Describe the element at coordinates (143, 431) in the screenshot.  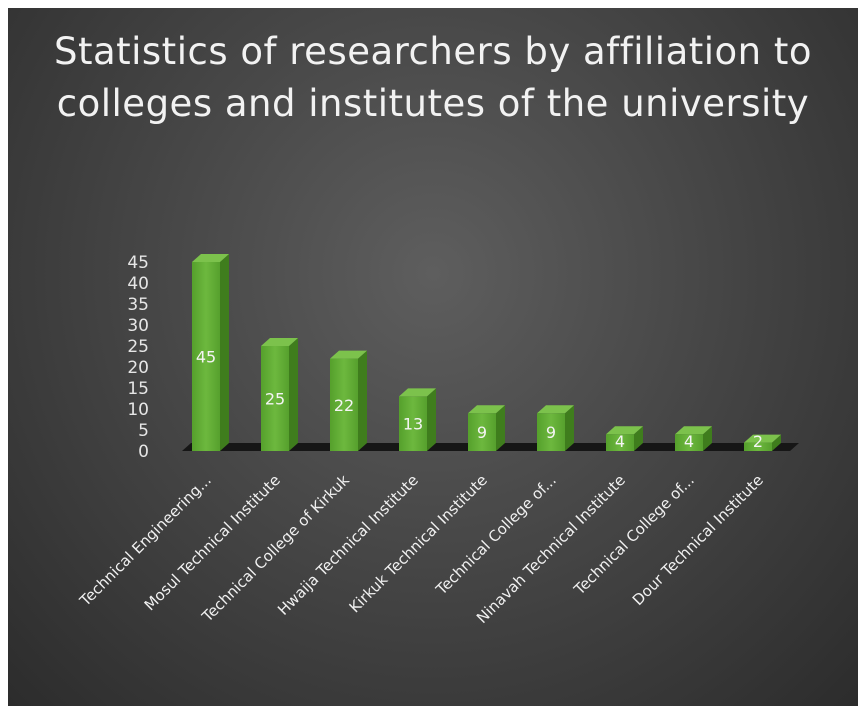
I see `y-tick-label: 5` at that location.